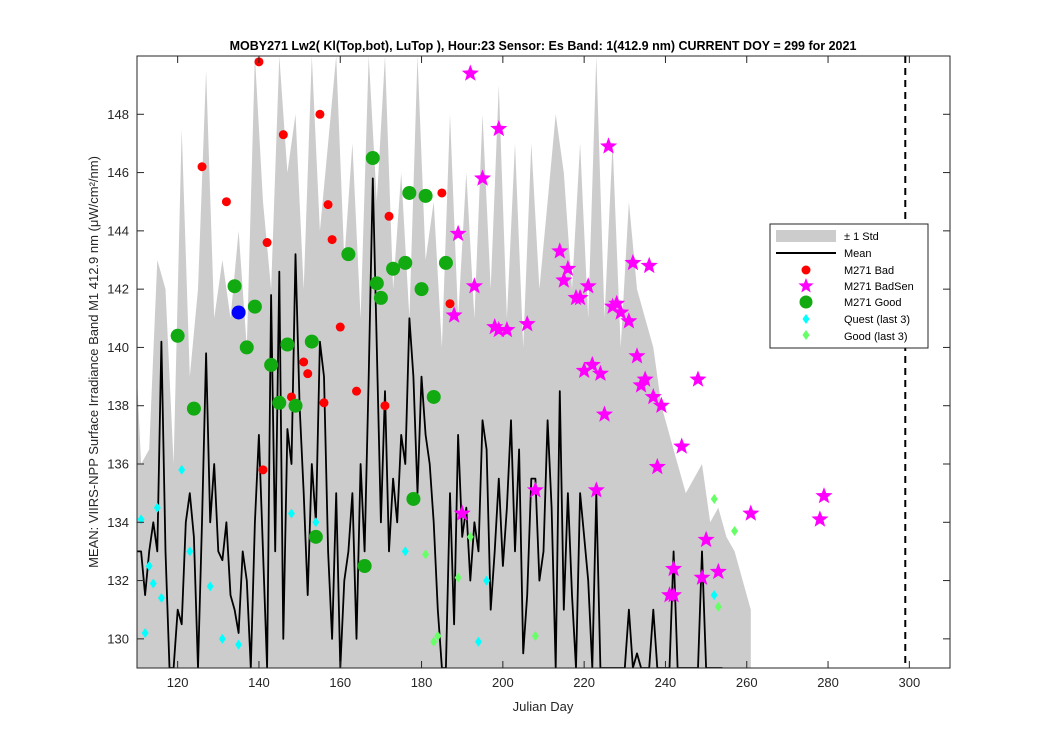 The width and height of the screenshot is (1050, 755). Describe the element at coordinates (118, 638) in the screenshot. I see `y-tick-label: 130` at that location.